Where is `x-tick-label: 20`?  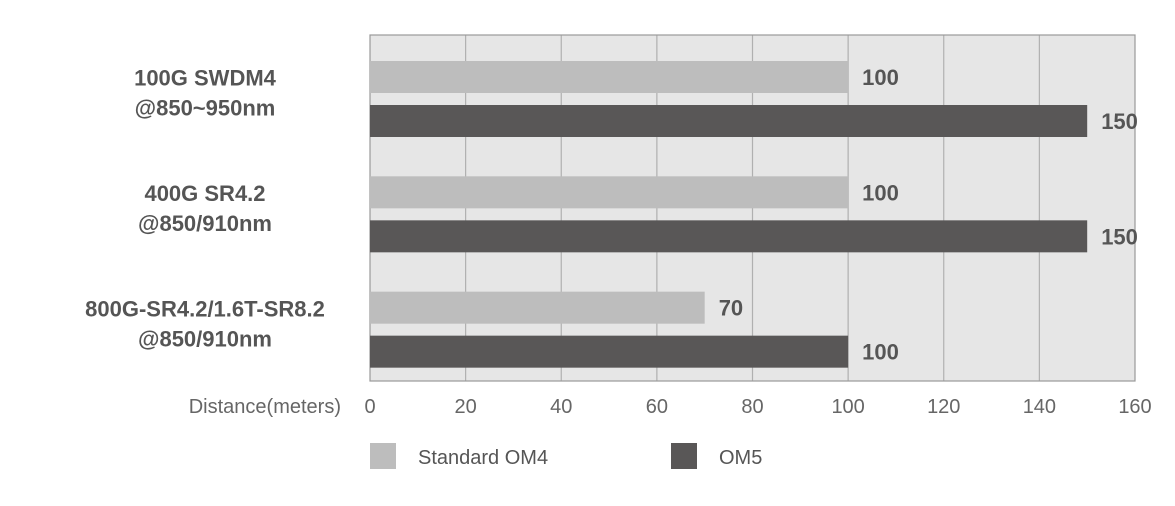 x-tick-label: 20 is located at coordinates (466, 407).